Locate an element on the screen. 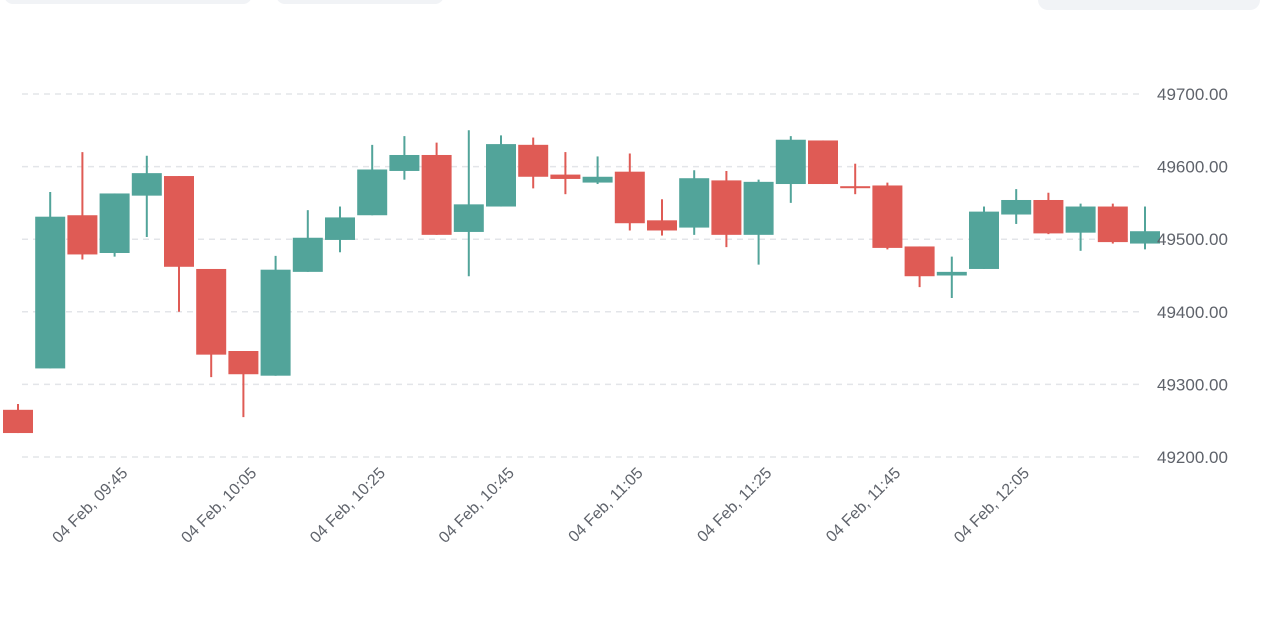 The image size is (1264, 624). x-tick-label: 04 Feb, 11:05 is located at coordinates (606, 505).